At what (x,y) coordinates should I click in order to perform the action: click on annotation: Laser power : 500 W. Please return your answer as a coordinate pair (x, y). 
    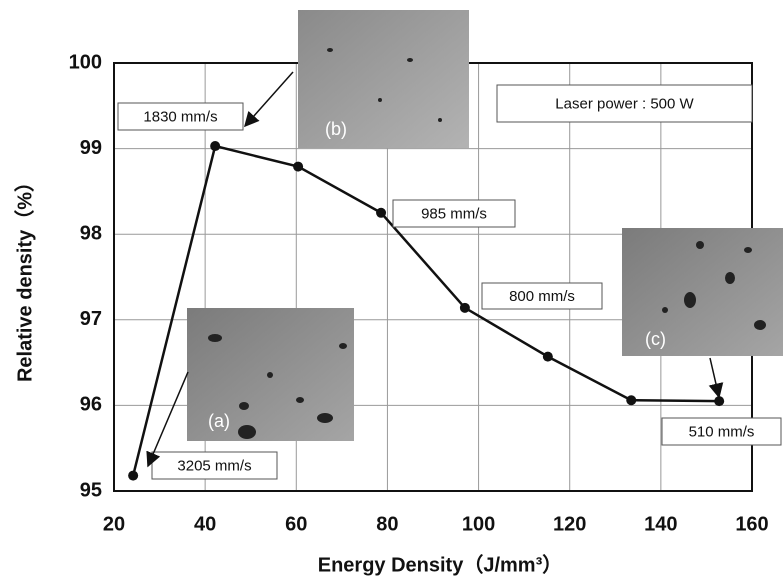
    Looking at the image, I should click on (624, 103).